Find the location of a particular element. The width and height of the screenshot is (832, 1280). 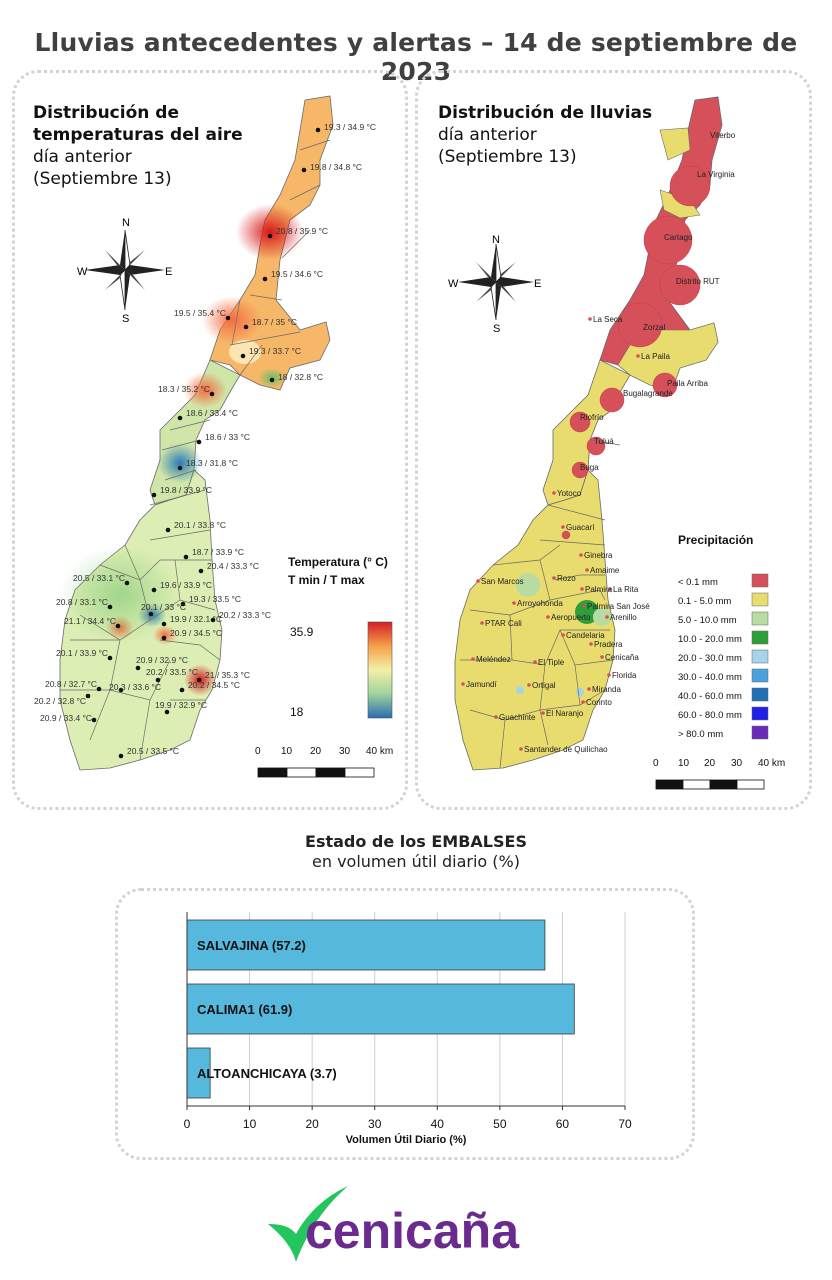

x-tick-label: 40 is located at coordinates (438, 1124).